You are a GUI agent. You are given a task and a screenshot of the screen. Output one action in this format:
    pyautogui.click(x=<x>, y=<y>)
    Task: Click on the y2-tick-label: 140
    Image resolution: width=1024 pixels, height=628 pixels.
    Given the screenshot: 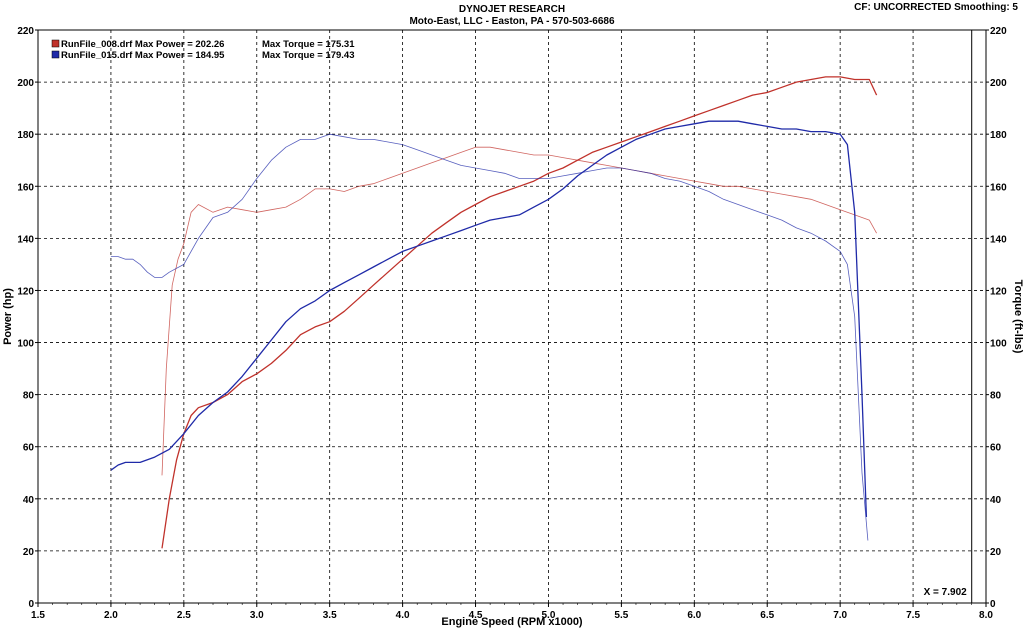 What is the action you would take?
    pyautogui.click(x=998, y=239)
    